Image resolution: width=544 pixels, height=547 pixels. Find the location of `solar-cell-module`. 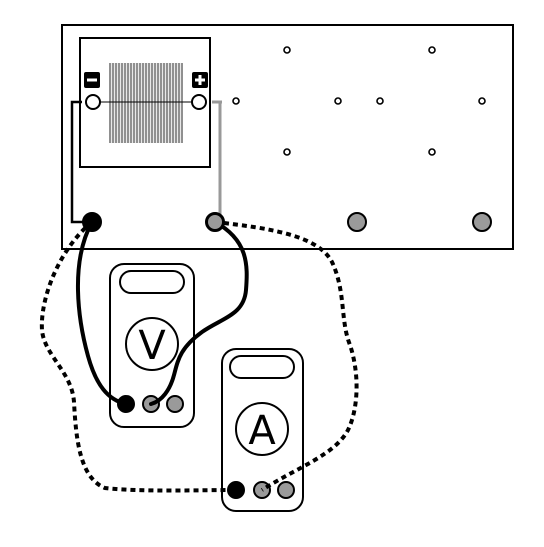

solar-cell-module is located at coordinates (145, 102).